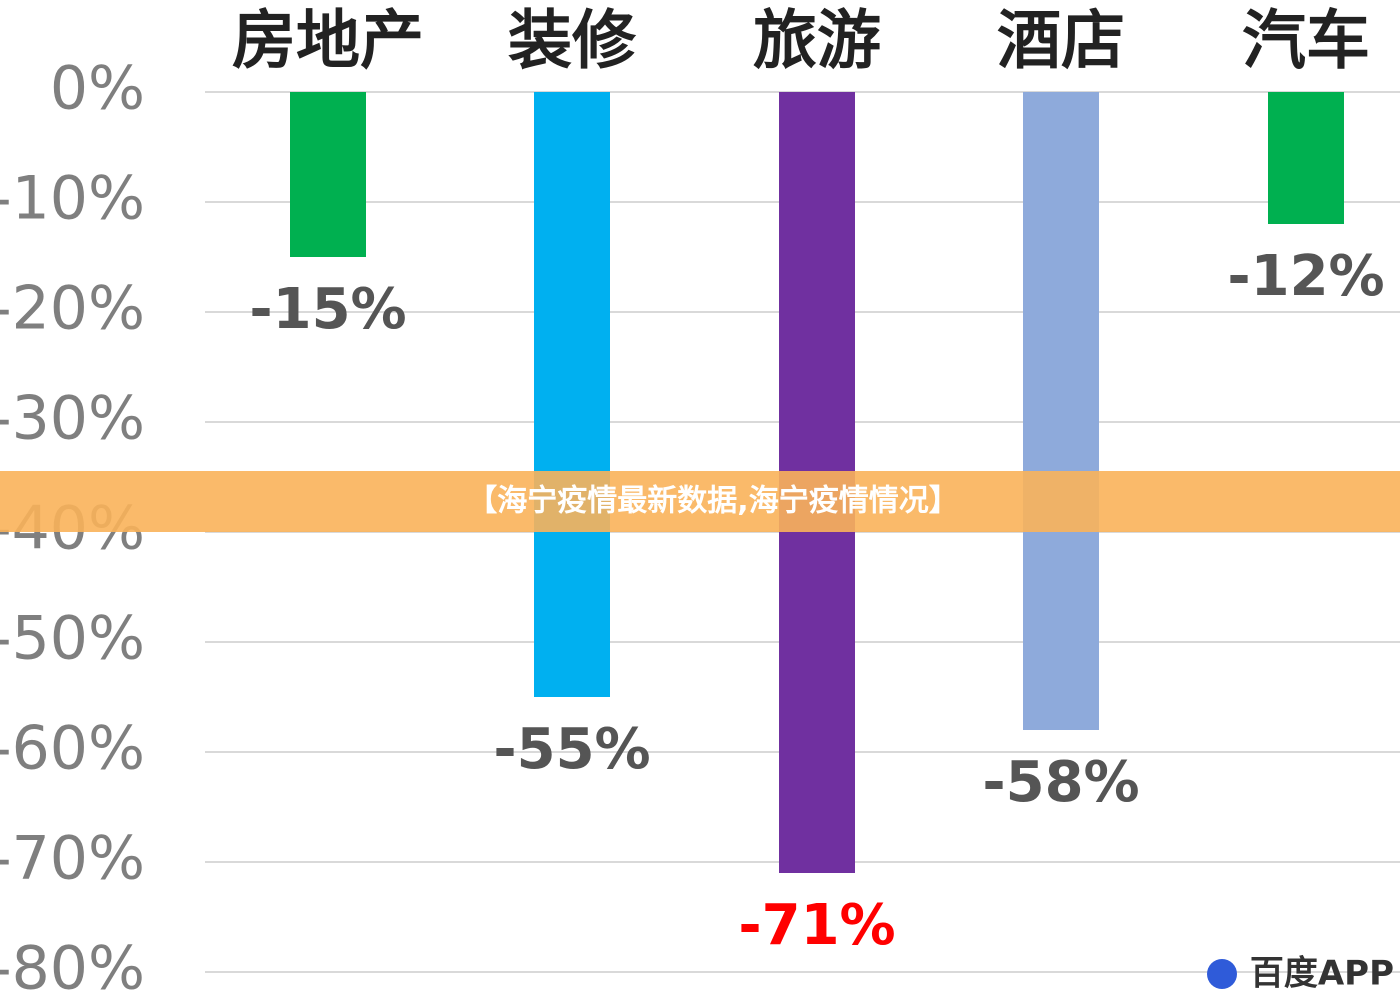 This screenshot has height=1005, width=1400. Describe the element at coordinates (1322, 974) in the screenshot. I see `watermark: 百度APP` at that location.